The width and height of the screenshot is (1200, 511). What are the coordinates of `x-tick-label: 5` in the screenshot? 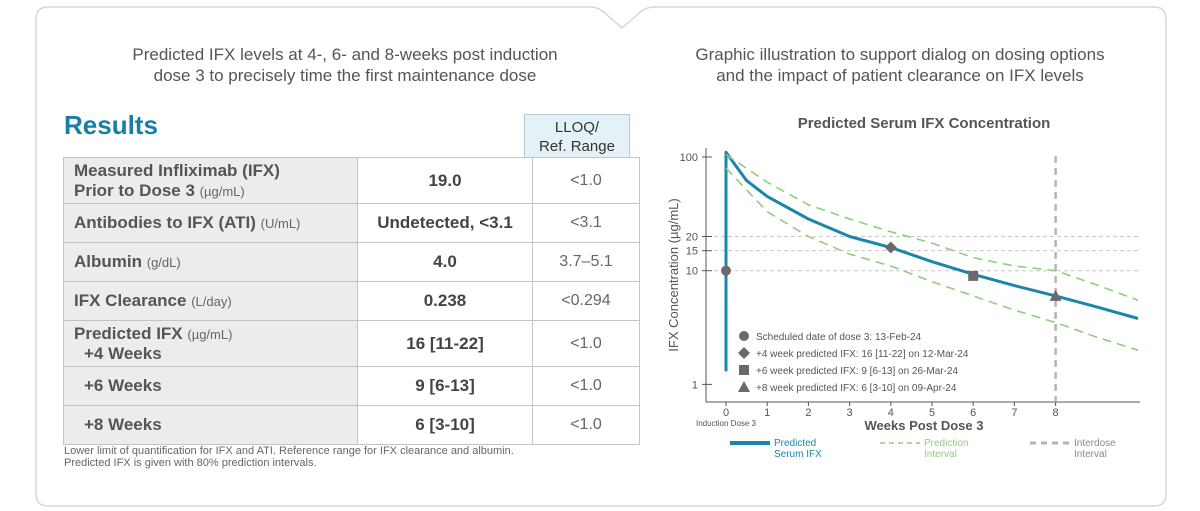 It's located at (932, 413).